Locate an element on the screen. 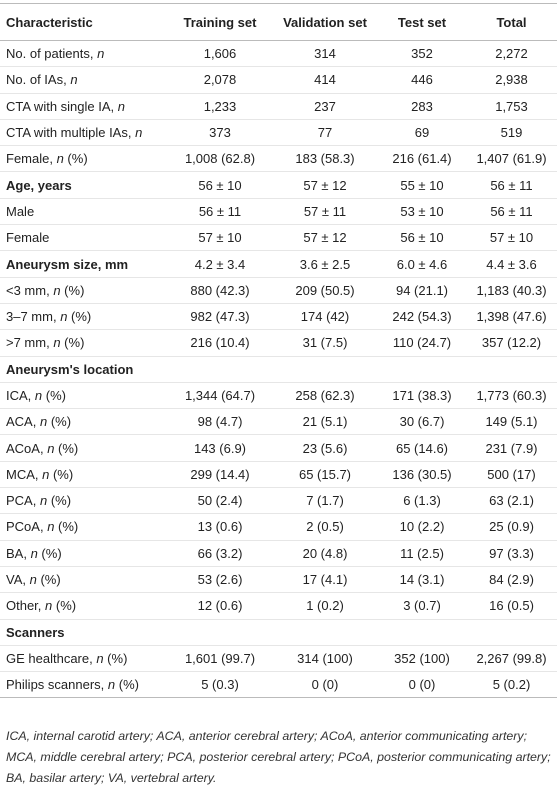  cell: 2,938 is located at coordinates (511, 80).